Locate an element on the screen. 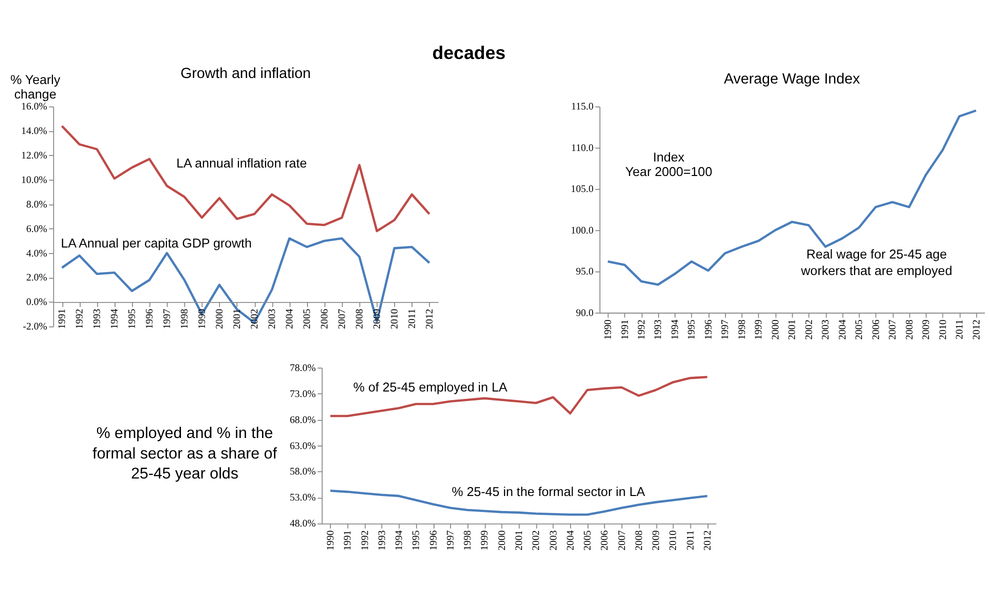 The width and height of the screenshot is (989, 606). series-label: LA Annual per capita GDP growth is located at coordinates (156, 243).